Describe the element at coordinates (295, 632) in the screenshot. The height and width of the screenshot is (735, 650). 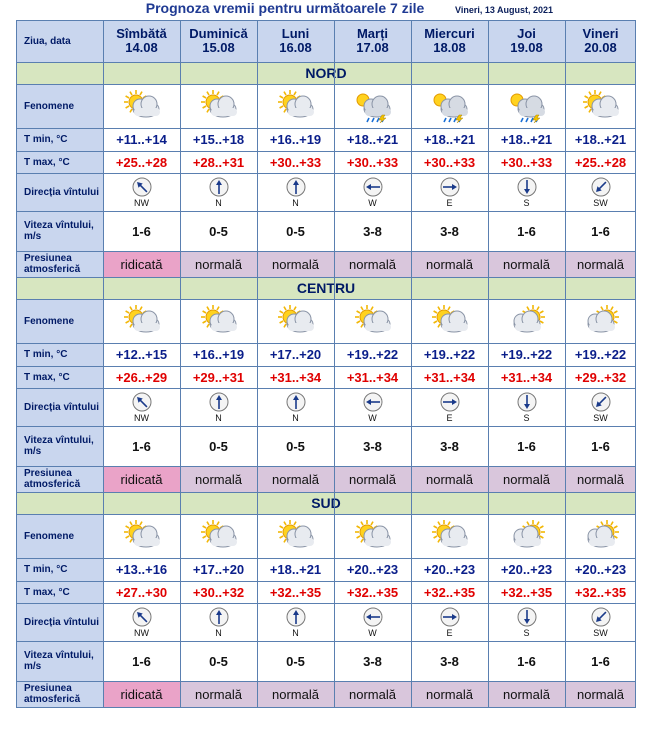
I see `wind-direction-label: N` at that location.